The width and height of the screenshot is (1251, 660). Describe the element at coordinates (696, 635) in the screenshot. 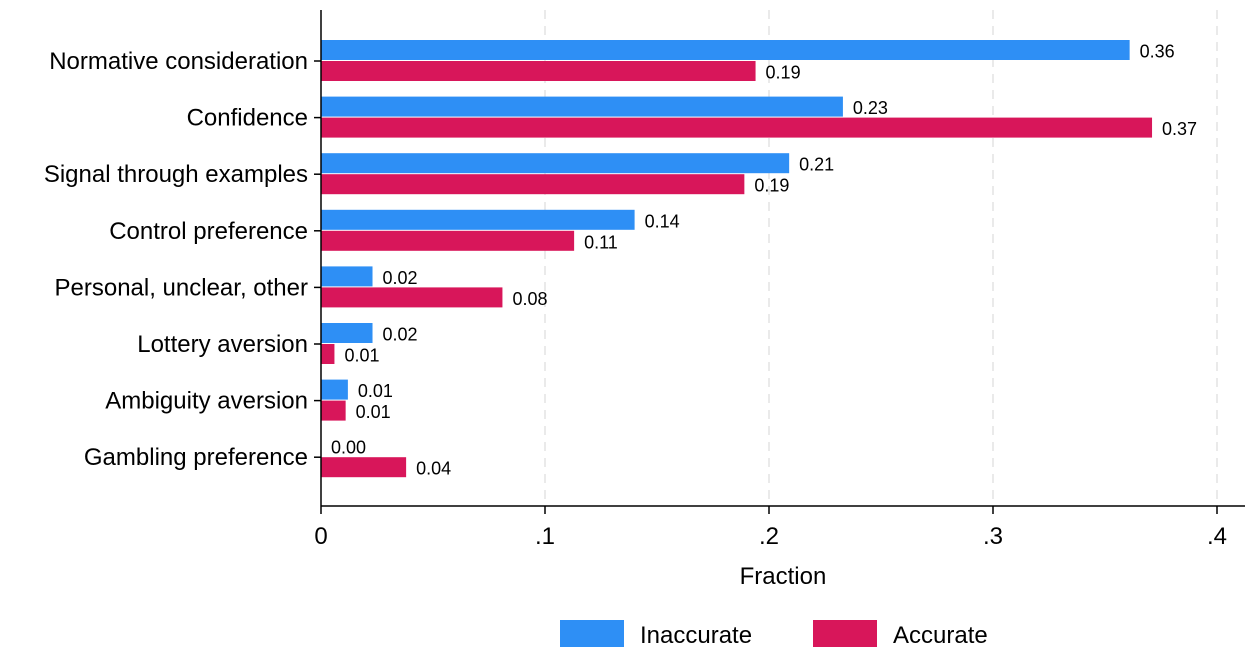

I see `legend-label-inaccurate: Inaccurate` at that location.